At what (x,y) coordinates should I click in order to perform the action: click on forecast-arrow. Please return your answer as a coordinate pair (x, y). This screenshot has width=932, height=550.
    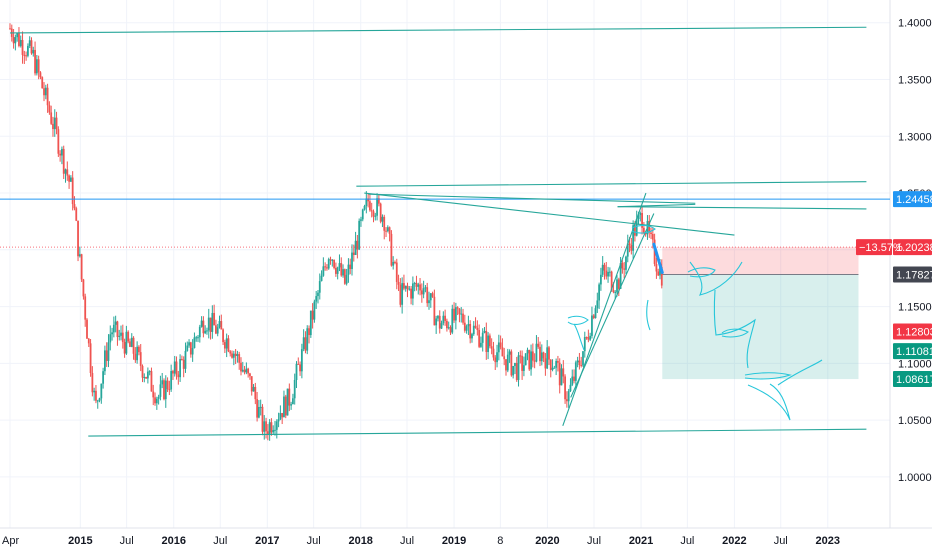
    Looking at the image, I should click on (658, 258).